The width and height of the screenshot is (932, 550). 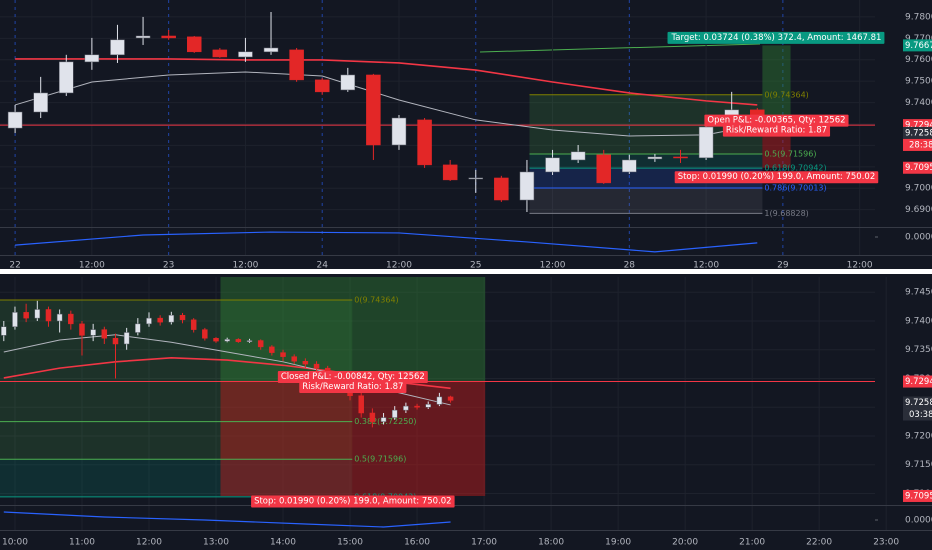 What do you see at coordinates (918, 189) in the screenshot?
I see `y-tick-label: 9.70000` at bounding box center [918, 189].